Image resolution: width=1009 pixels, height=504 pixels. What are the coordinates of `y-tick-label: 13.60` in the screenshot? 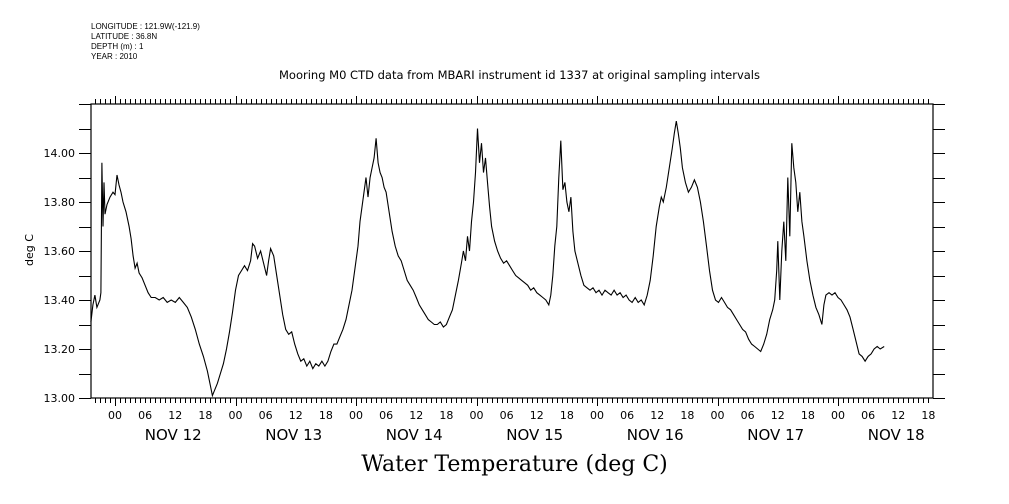 It's located at (60, 251).